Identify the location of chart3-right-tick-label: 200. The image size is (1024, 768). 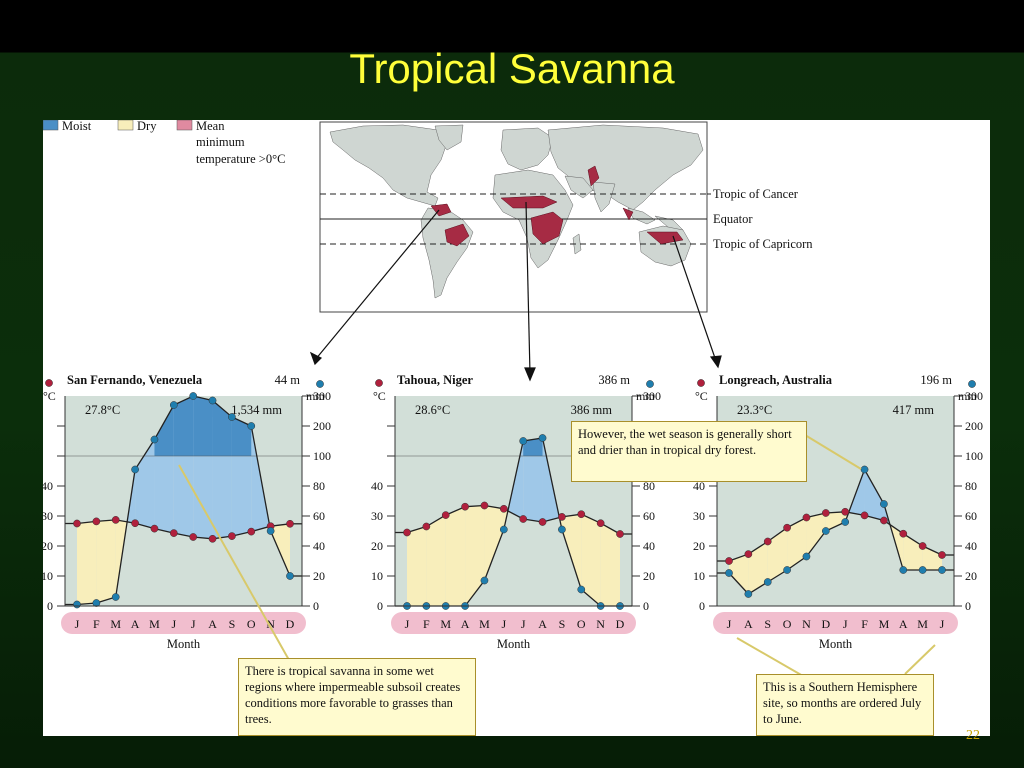
(974, 426).